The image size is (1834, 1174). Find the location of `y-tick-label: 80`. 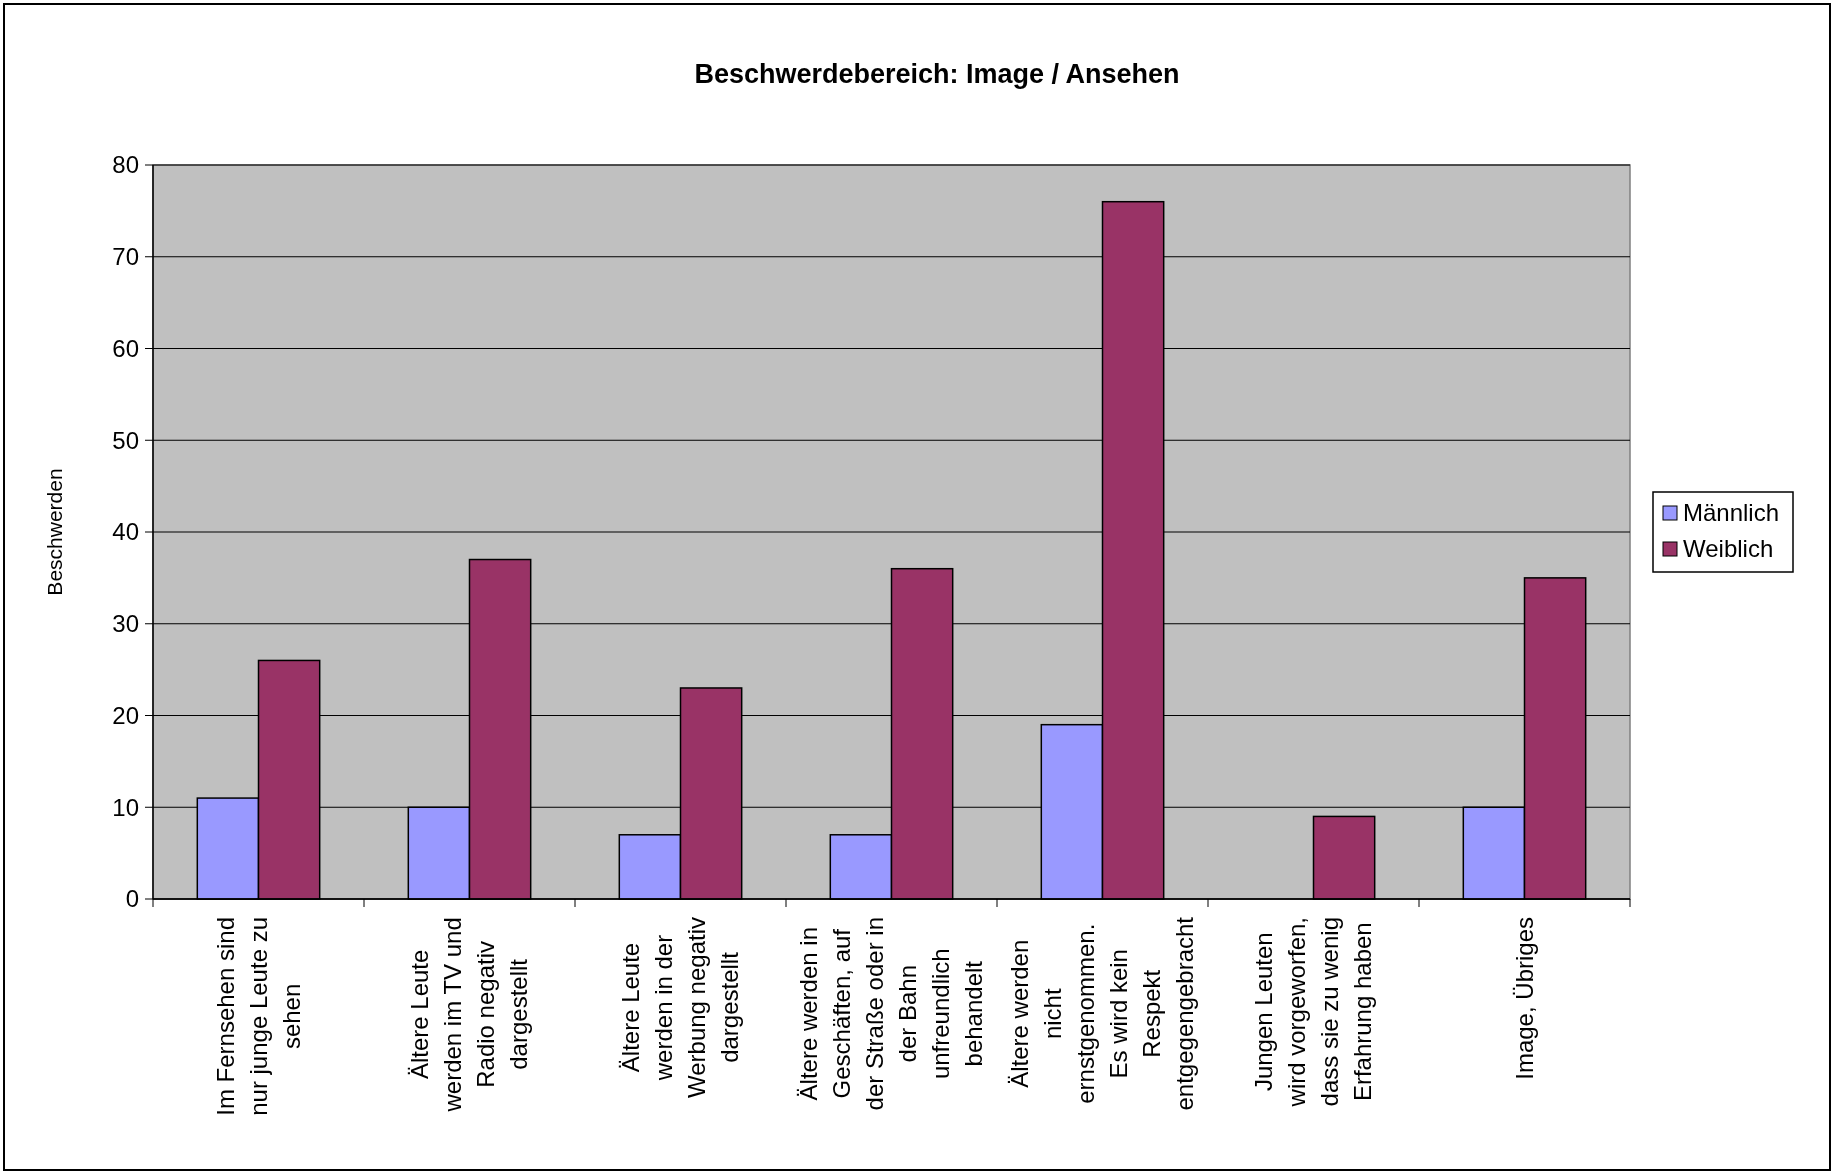

y-tick-label: 80 is located at coordinates (125, 165).